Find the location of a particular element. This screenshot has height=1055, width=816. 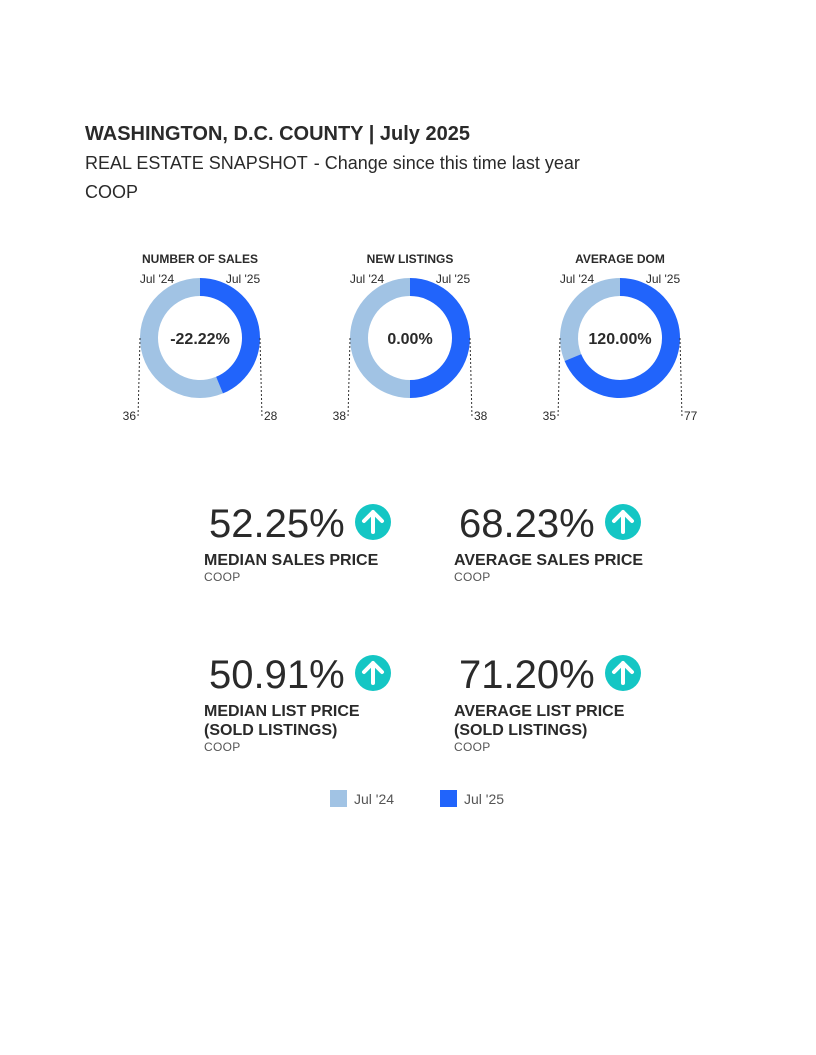

center-percent-label: 120.00% is located at coordinates (619, 339).